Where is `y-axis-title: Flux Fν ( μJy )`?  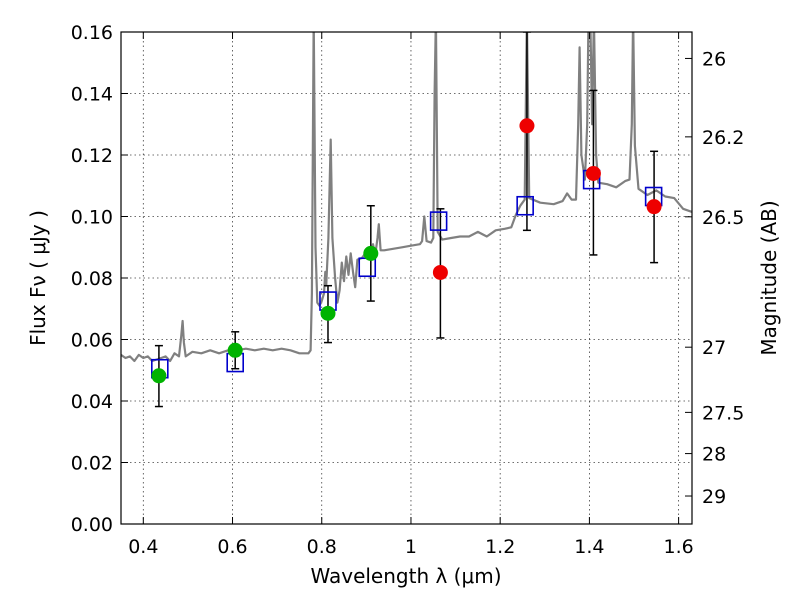
y-axis-title: Flux Fν ( μJy ) is located at coordinates (38, 278).